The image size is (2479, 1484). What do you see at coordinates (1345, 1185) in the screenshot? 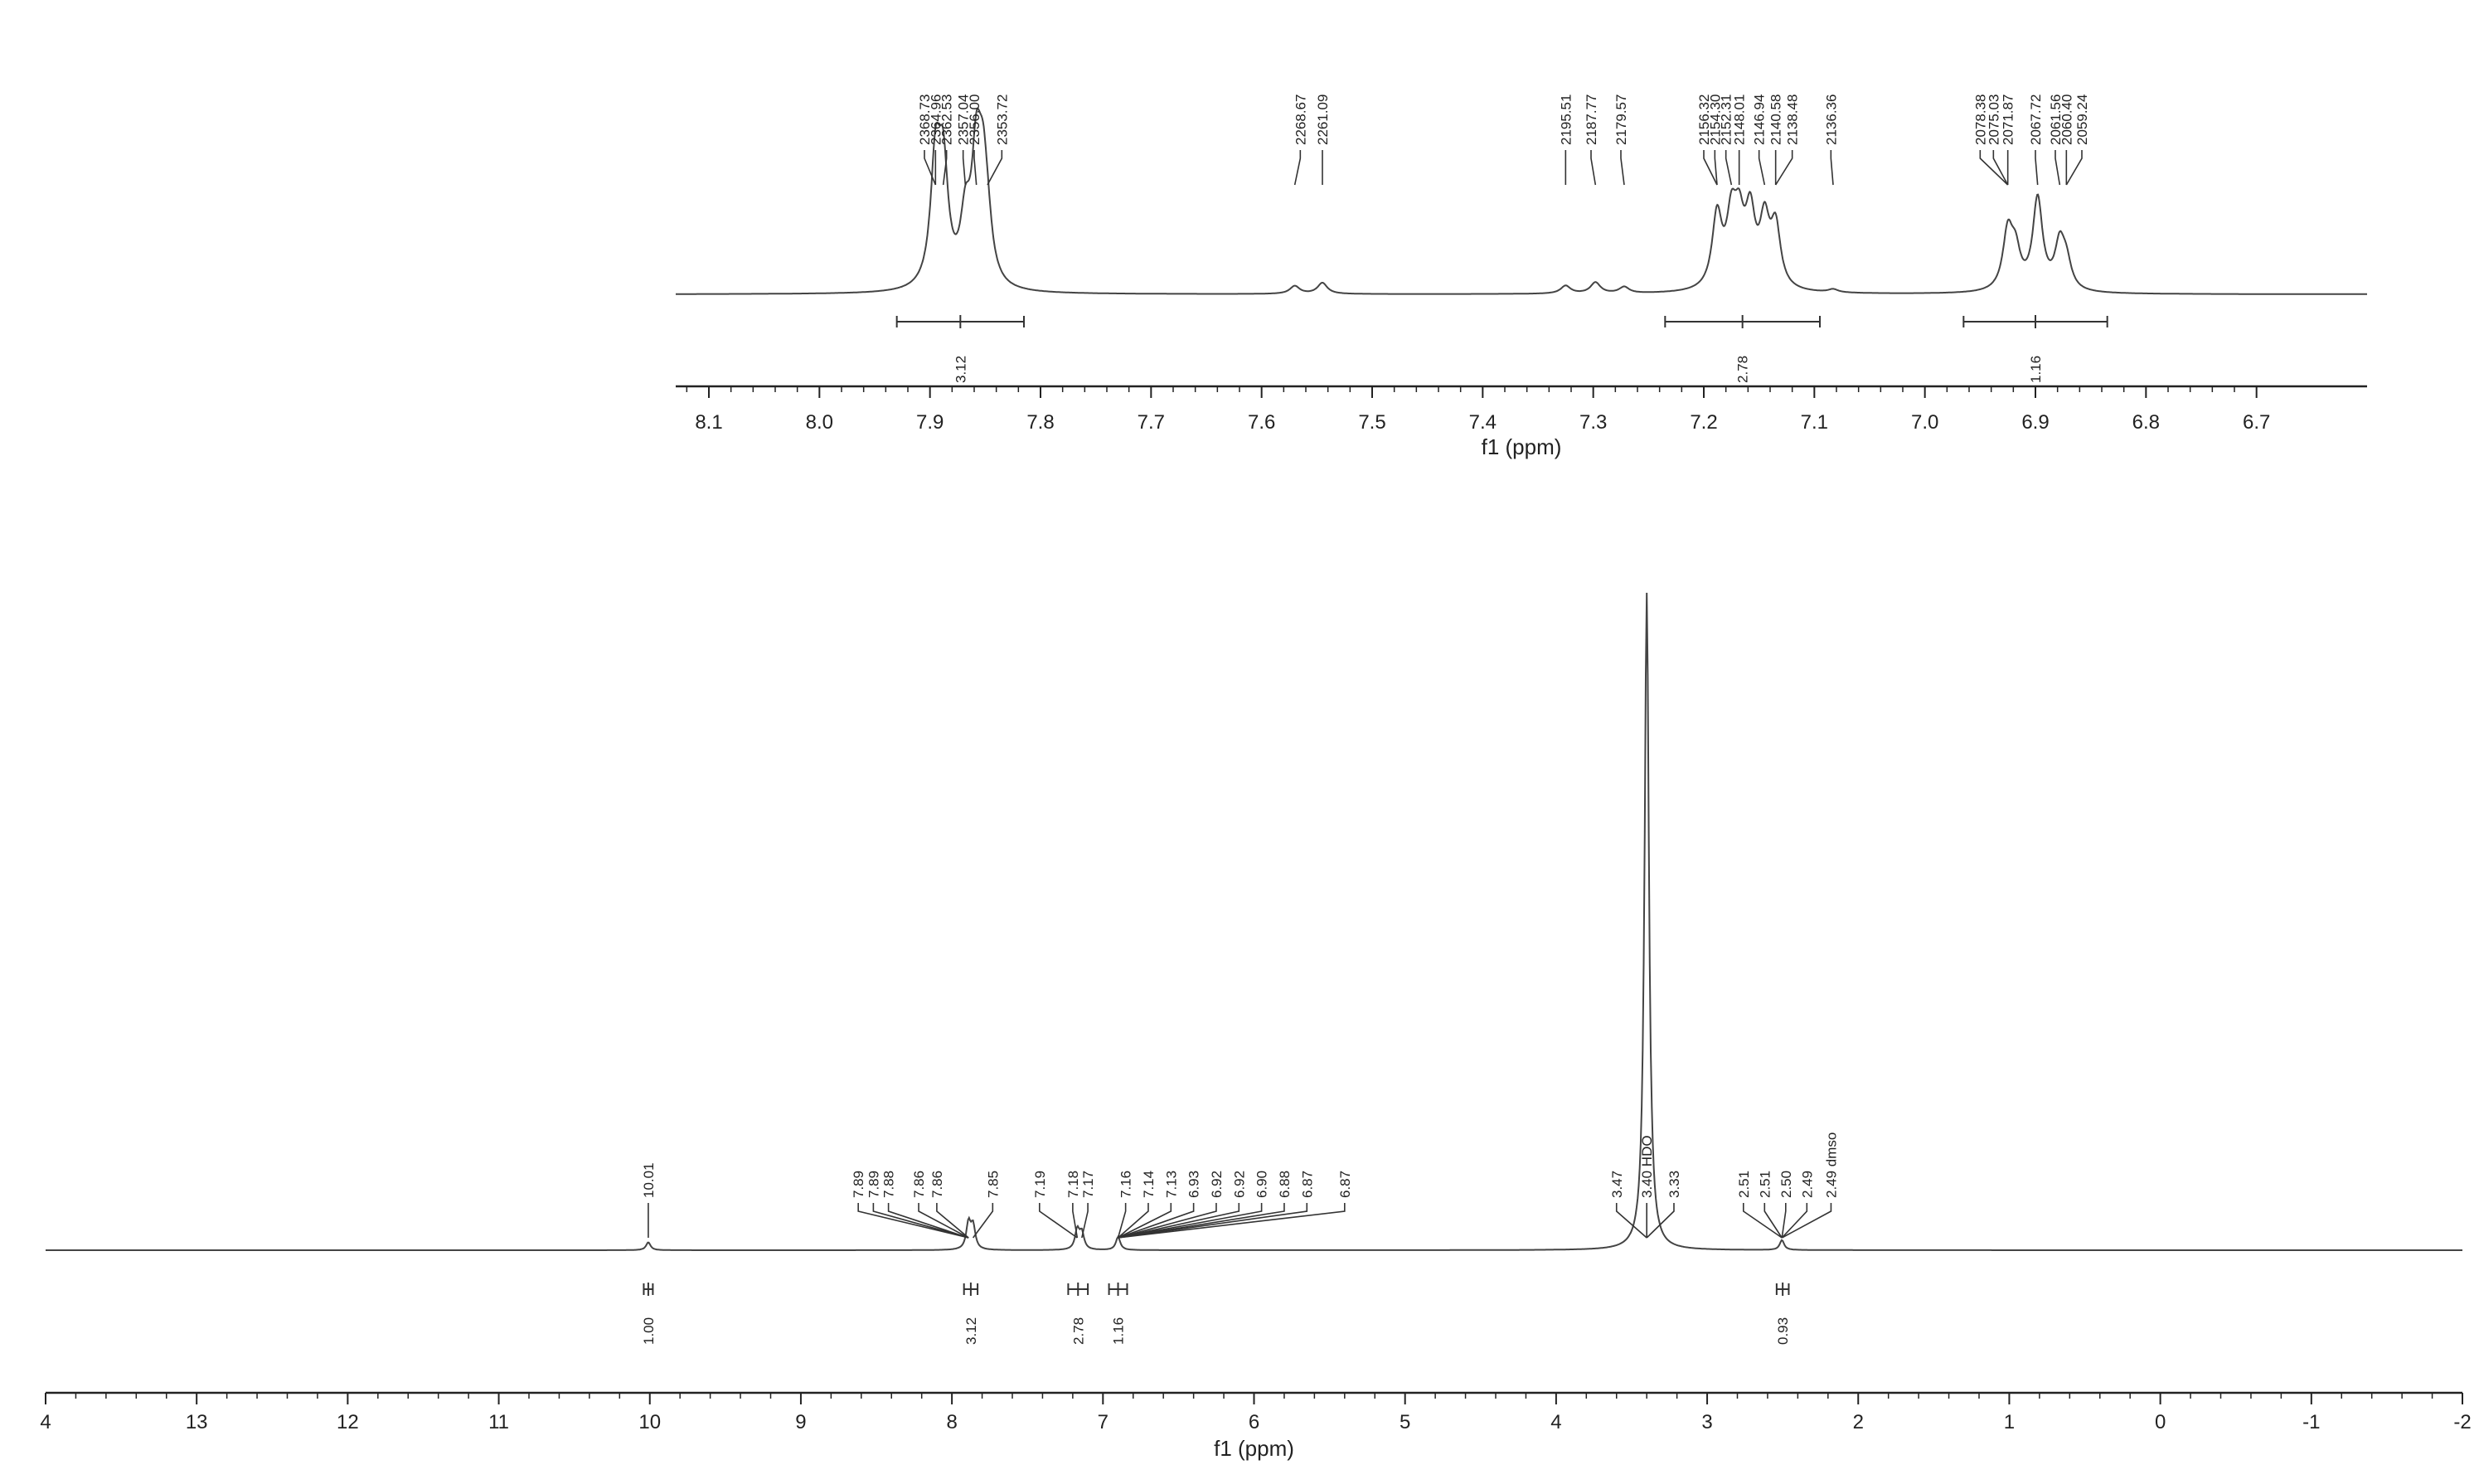
I see `peak-label: 6.87` at bounding box center [1345, 1185].